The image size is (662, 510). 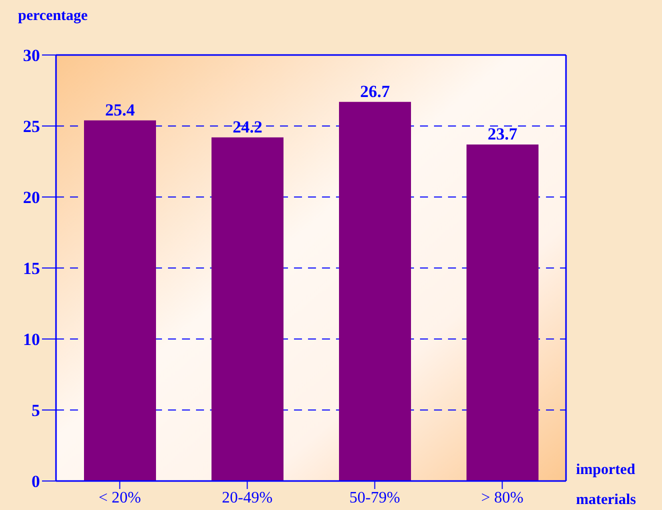 What do you see at coordinates (31, 198) in the screenshot?
I see `y-tick-label: 20` at bounding box center [31, 198].